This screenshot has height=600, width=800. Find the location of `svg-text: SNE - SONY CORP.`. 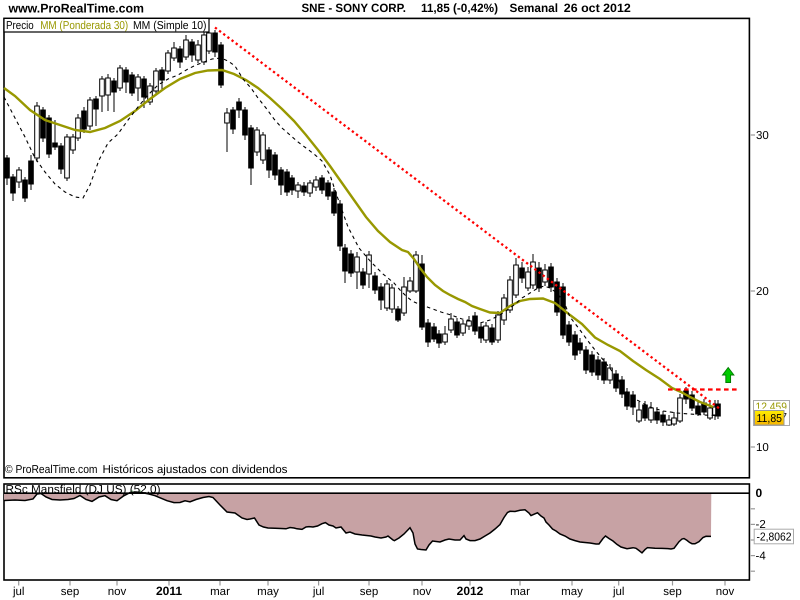

svg-text: SNE - SONY CORP. is located at coordinates (354, 8).